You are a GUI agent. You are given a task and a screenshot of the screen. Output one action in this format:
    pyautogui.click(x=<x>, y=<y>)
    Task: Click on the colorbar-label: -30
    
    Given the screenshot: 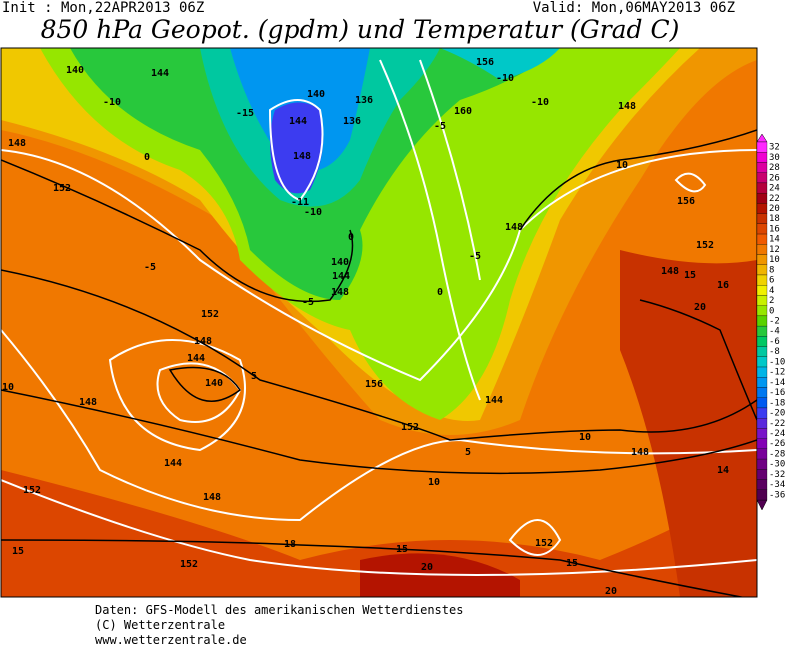 What is the action you would take?
    pyautogui.click(x=777, y=465)
    